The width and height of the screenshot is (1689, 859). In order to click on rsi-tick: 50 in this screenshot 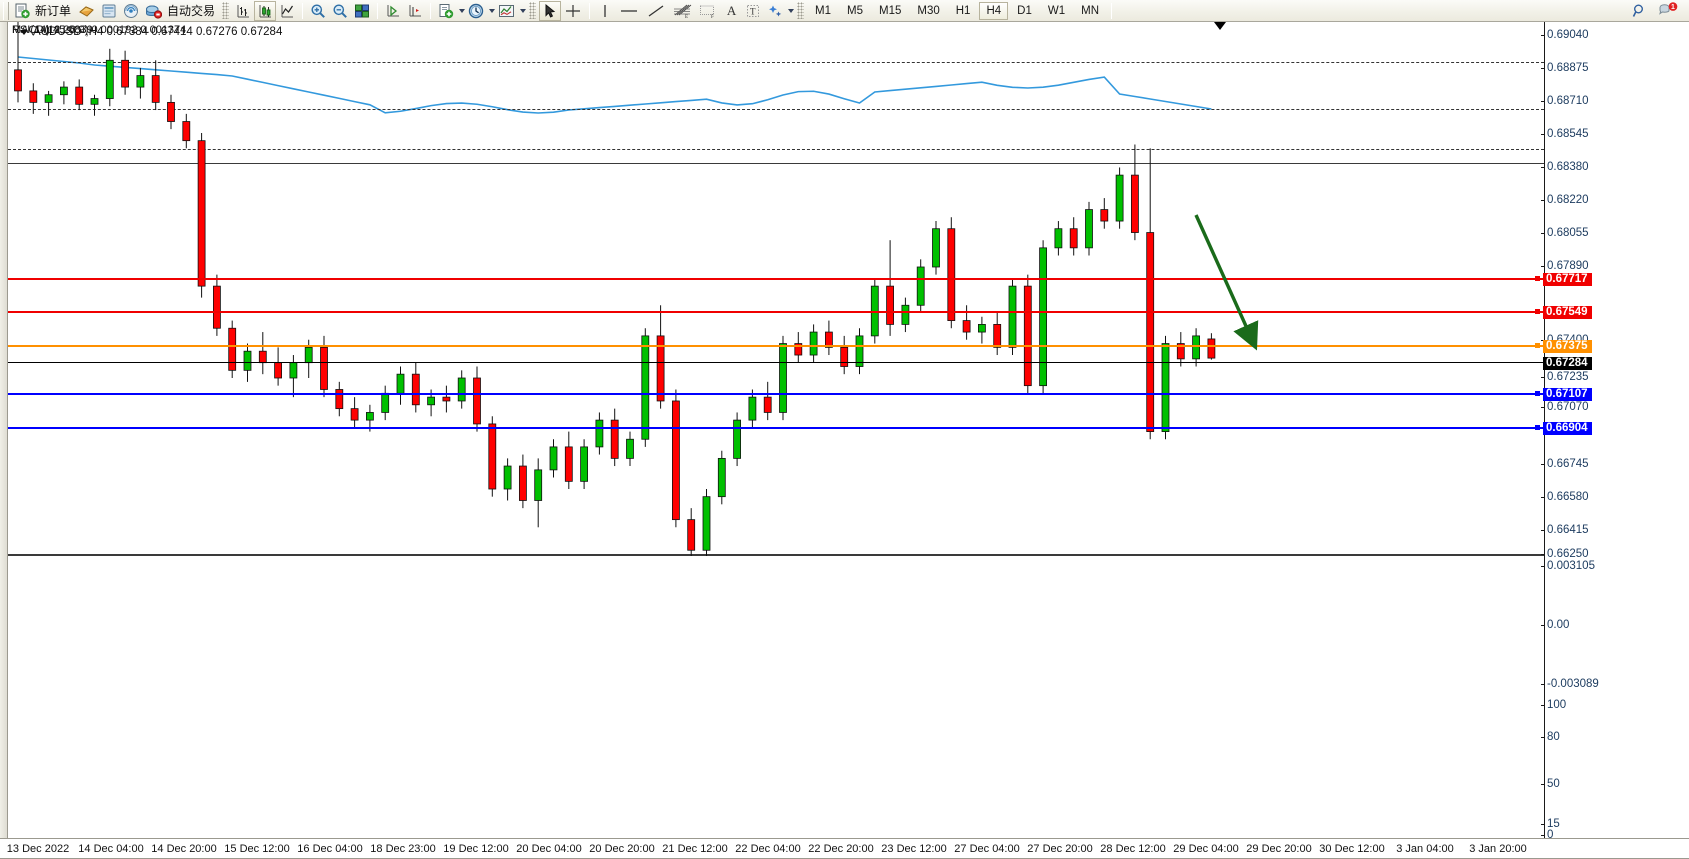, I will do `click(1550, 784)`.